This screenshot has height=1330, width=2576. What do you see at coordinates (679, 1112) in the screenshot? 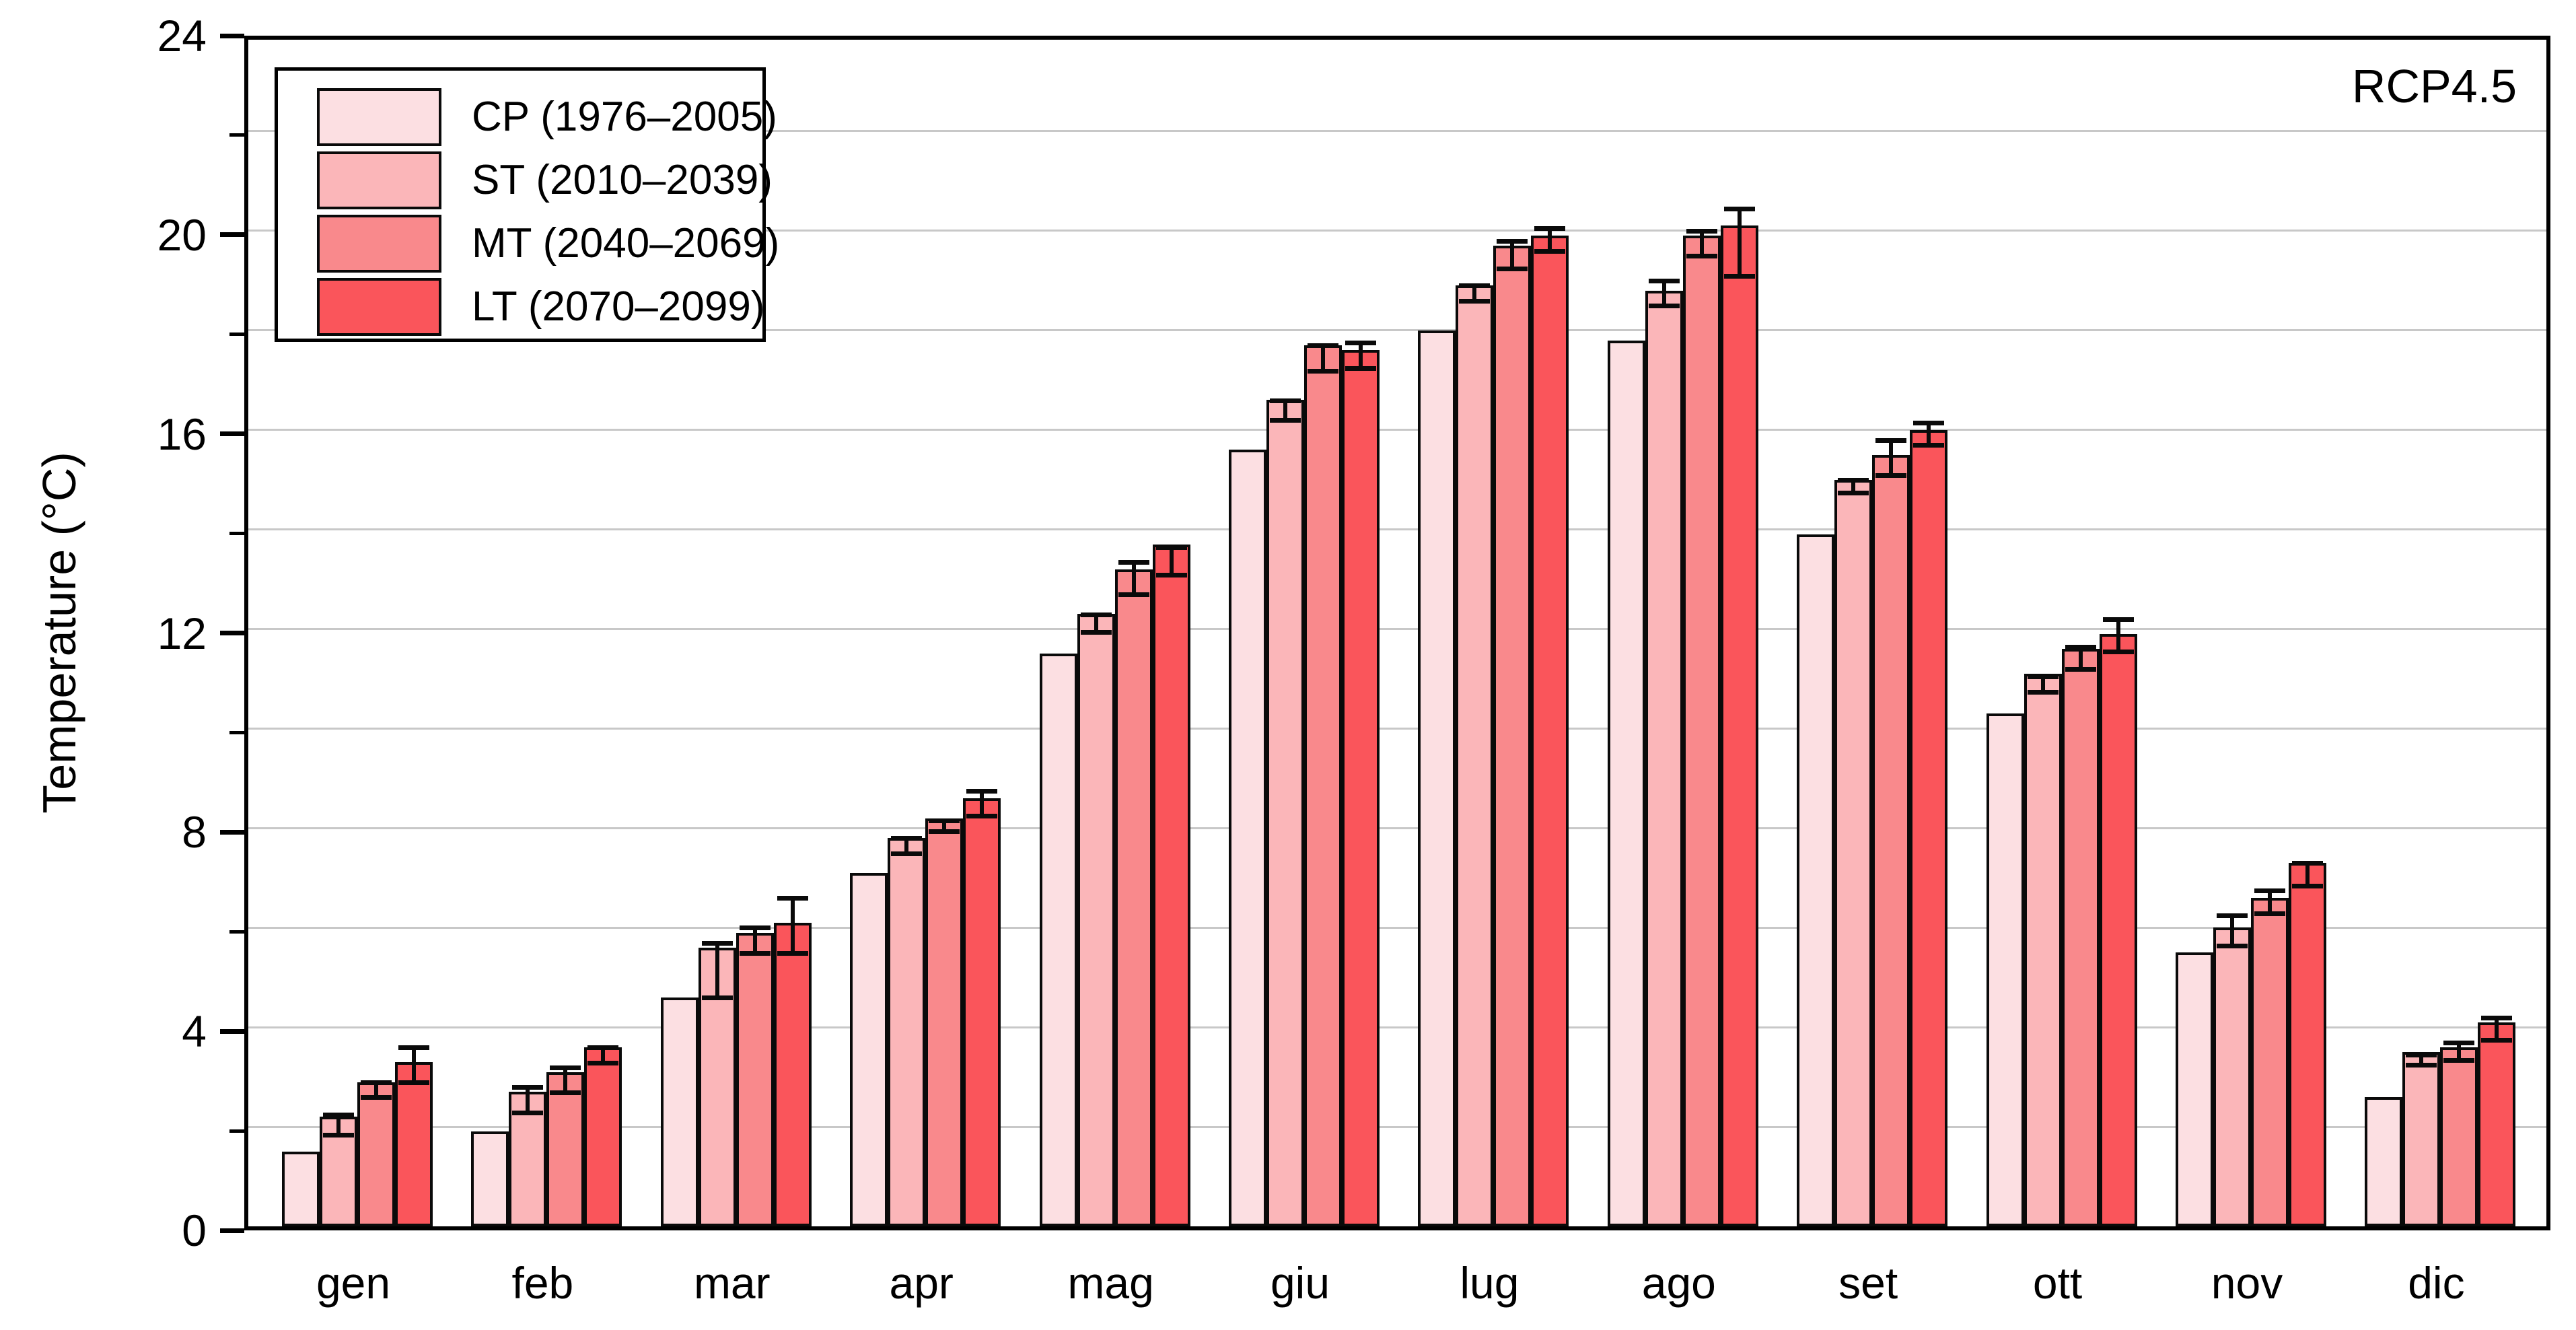
I see `bar-mar-cp` at bounding box center [679, 1112].